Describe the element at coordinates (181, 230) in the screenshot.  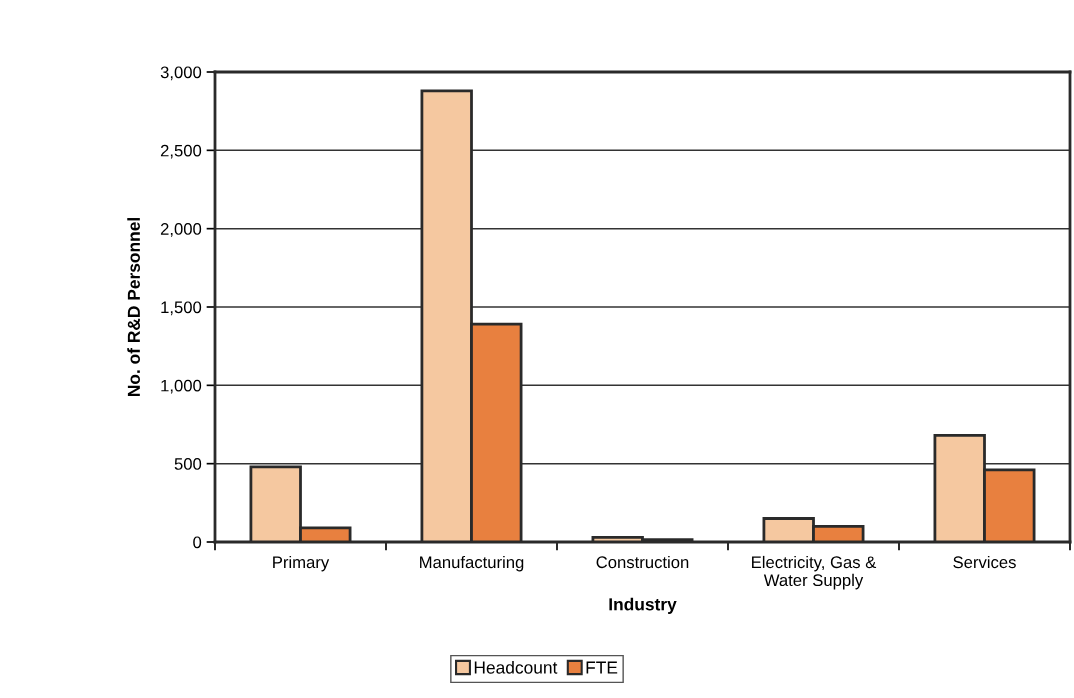
I see `y-tick-label: 2,000` at that location.